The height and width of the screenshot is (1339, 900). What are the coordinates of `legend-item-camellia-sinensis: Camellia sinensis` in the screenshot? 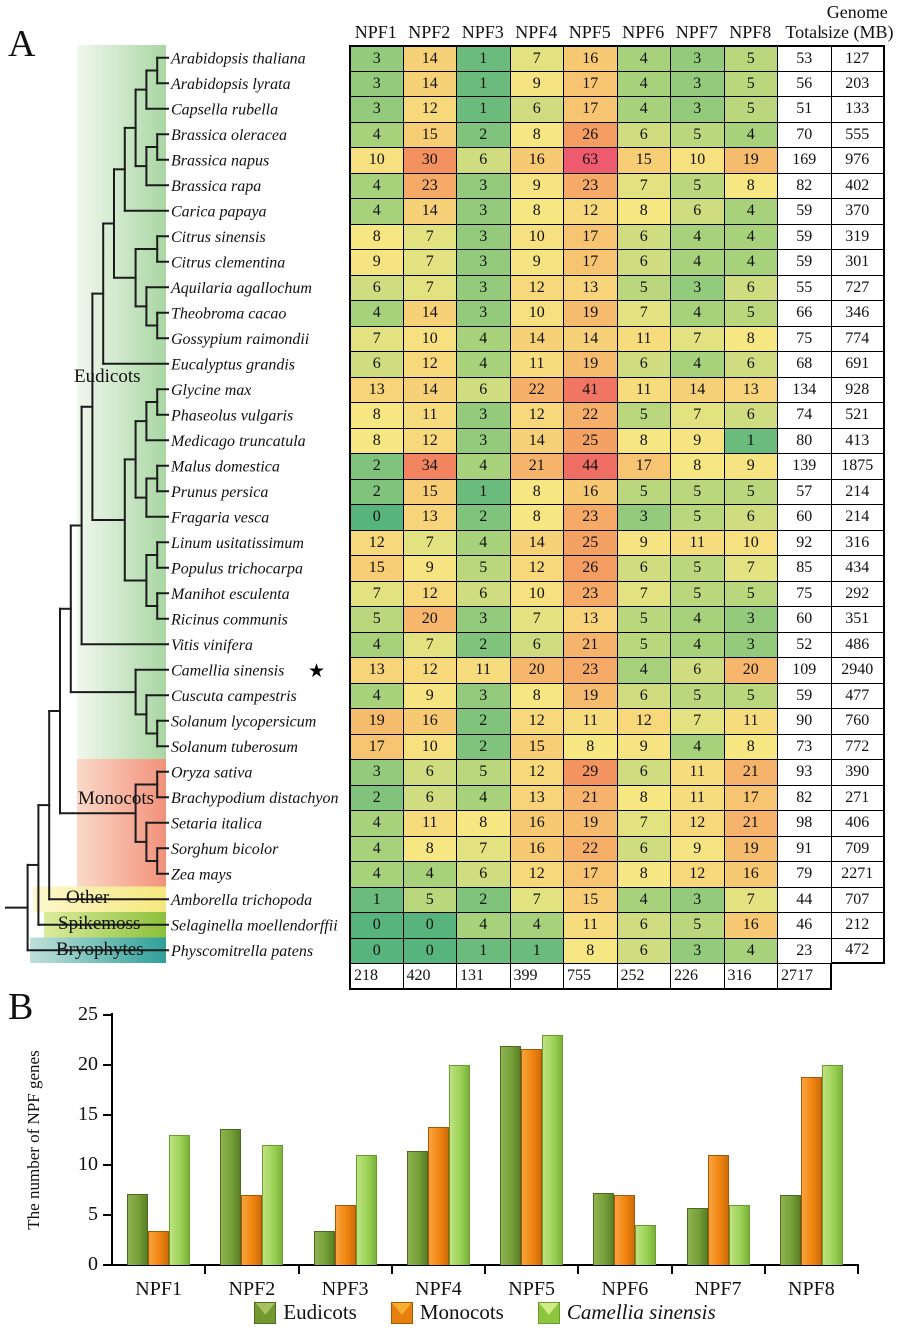 It's located at (626, 1312).